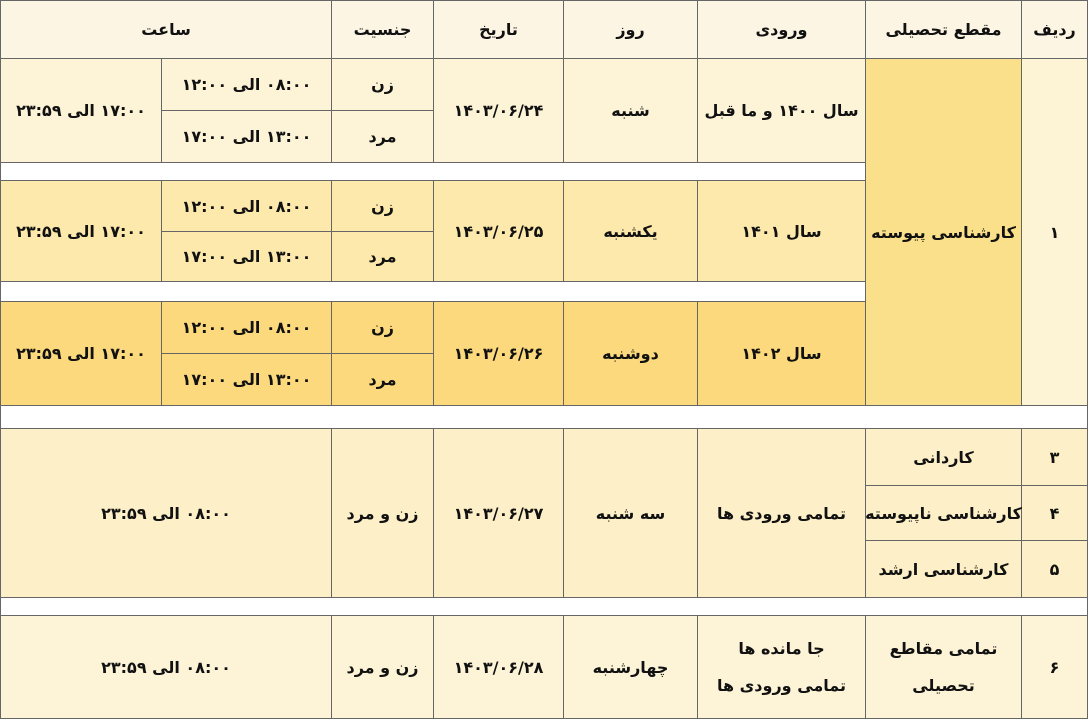  I want to click on cell-text: شنبه, so click(630, 110).